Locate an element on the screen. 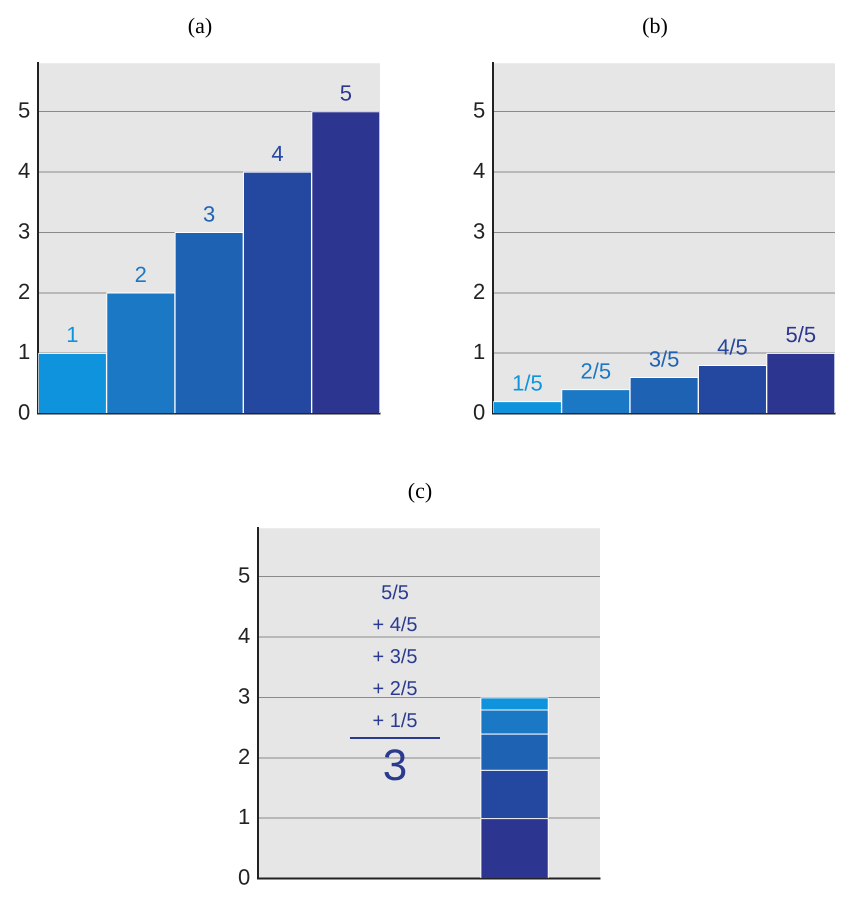  data-label: 3/5 is located at coordinates (664, 359).